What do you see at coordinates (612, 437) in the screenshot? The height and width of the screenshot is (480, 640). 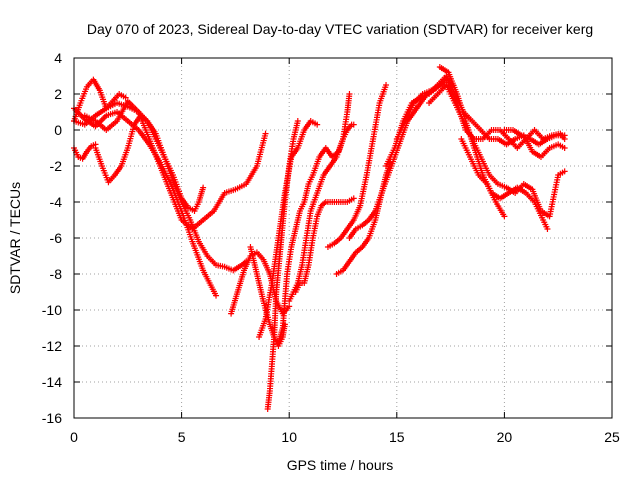 I see `x-tick-label: 25` at bounding box center [612, 437].